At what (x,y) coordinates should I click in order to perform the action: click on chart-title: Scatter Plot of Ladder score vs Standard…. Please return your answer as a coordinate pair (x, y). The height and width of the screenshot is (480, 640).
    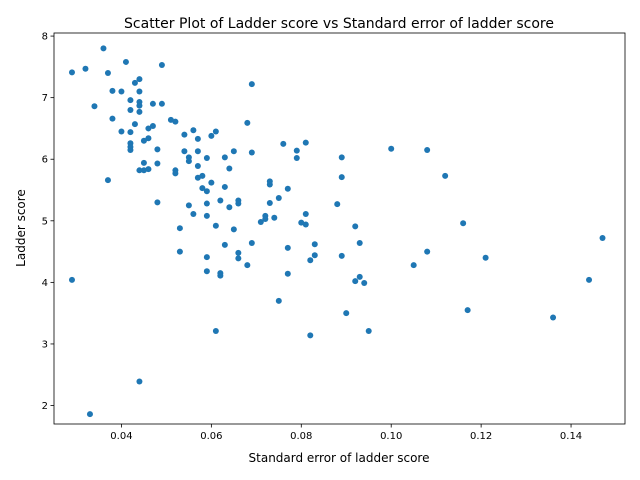
    Looking at the image, I should click on (339, 24).